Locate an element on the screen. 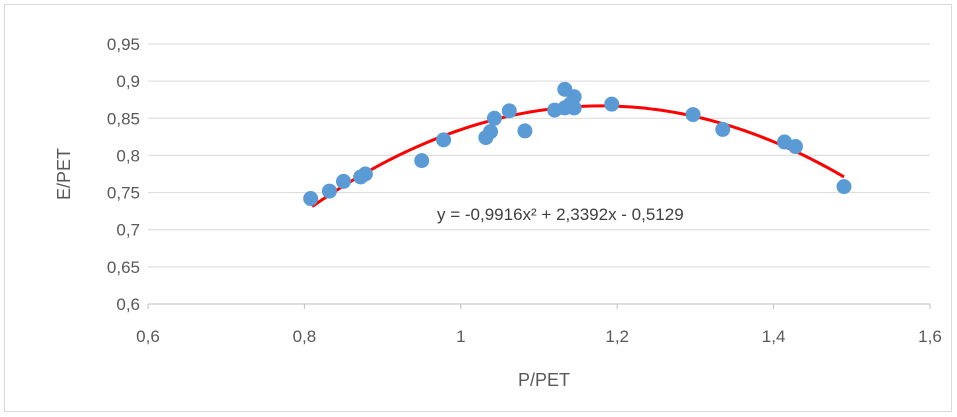 Image resolution: width=957 pixels, height=417 pixels. y-tick-label: 0,6 is located at coordinates (128, 304).